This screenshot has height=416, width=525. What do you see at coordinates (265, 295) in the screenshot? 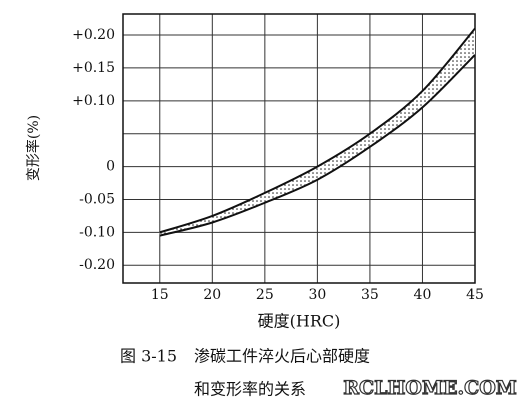
I see `x-tick-label: 25` at bounding box center [265, 295].